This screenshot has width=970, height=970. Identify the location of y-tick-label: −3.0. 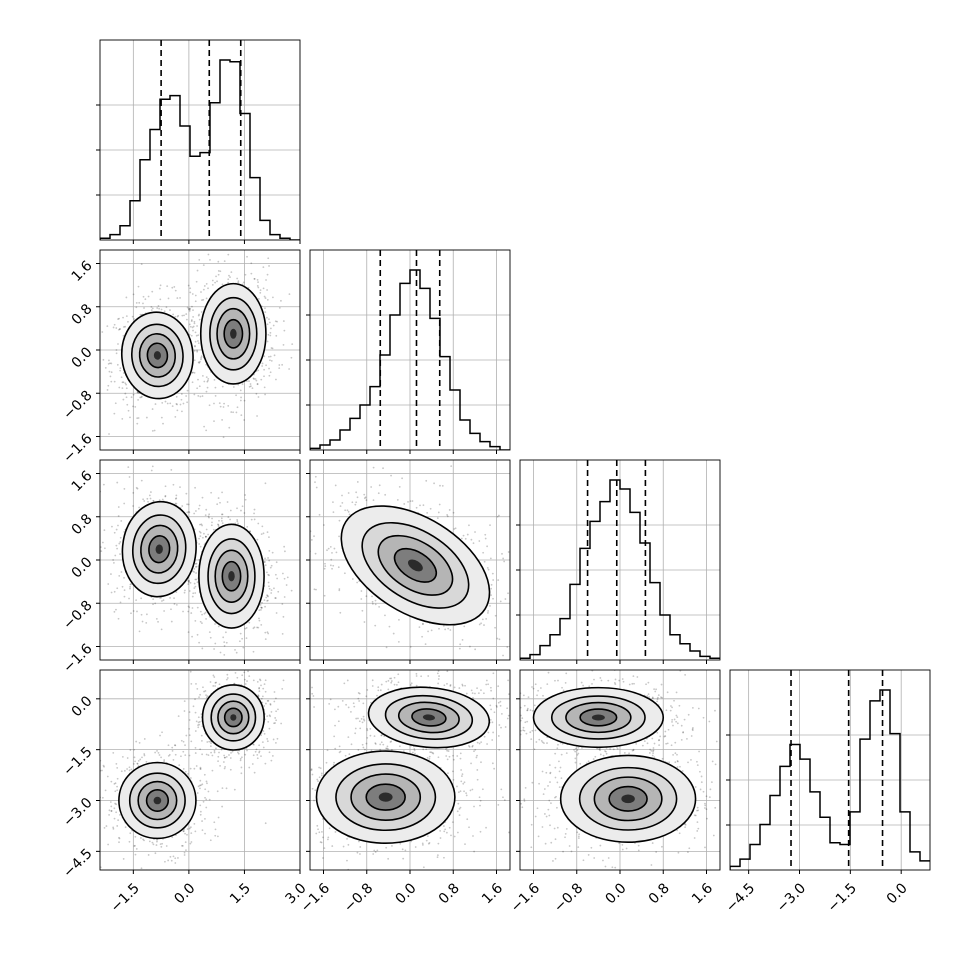
(77, 812).